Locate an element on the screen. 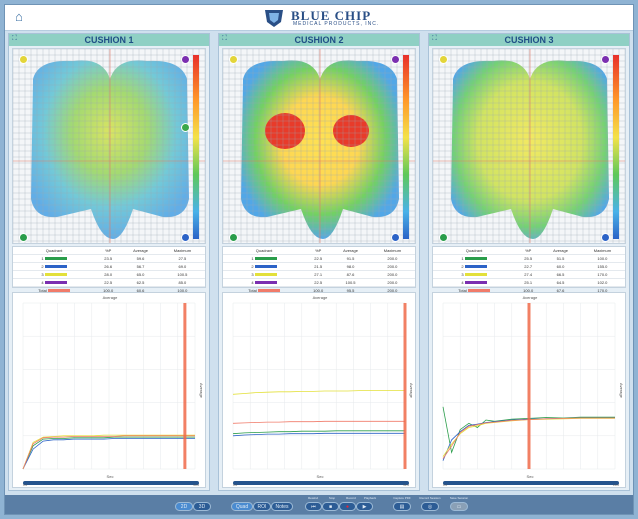  time-end-label: 20.0 is located at coordinates (616, 485).